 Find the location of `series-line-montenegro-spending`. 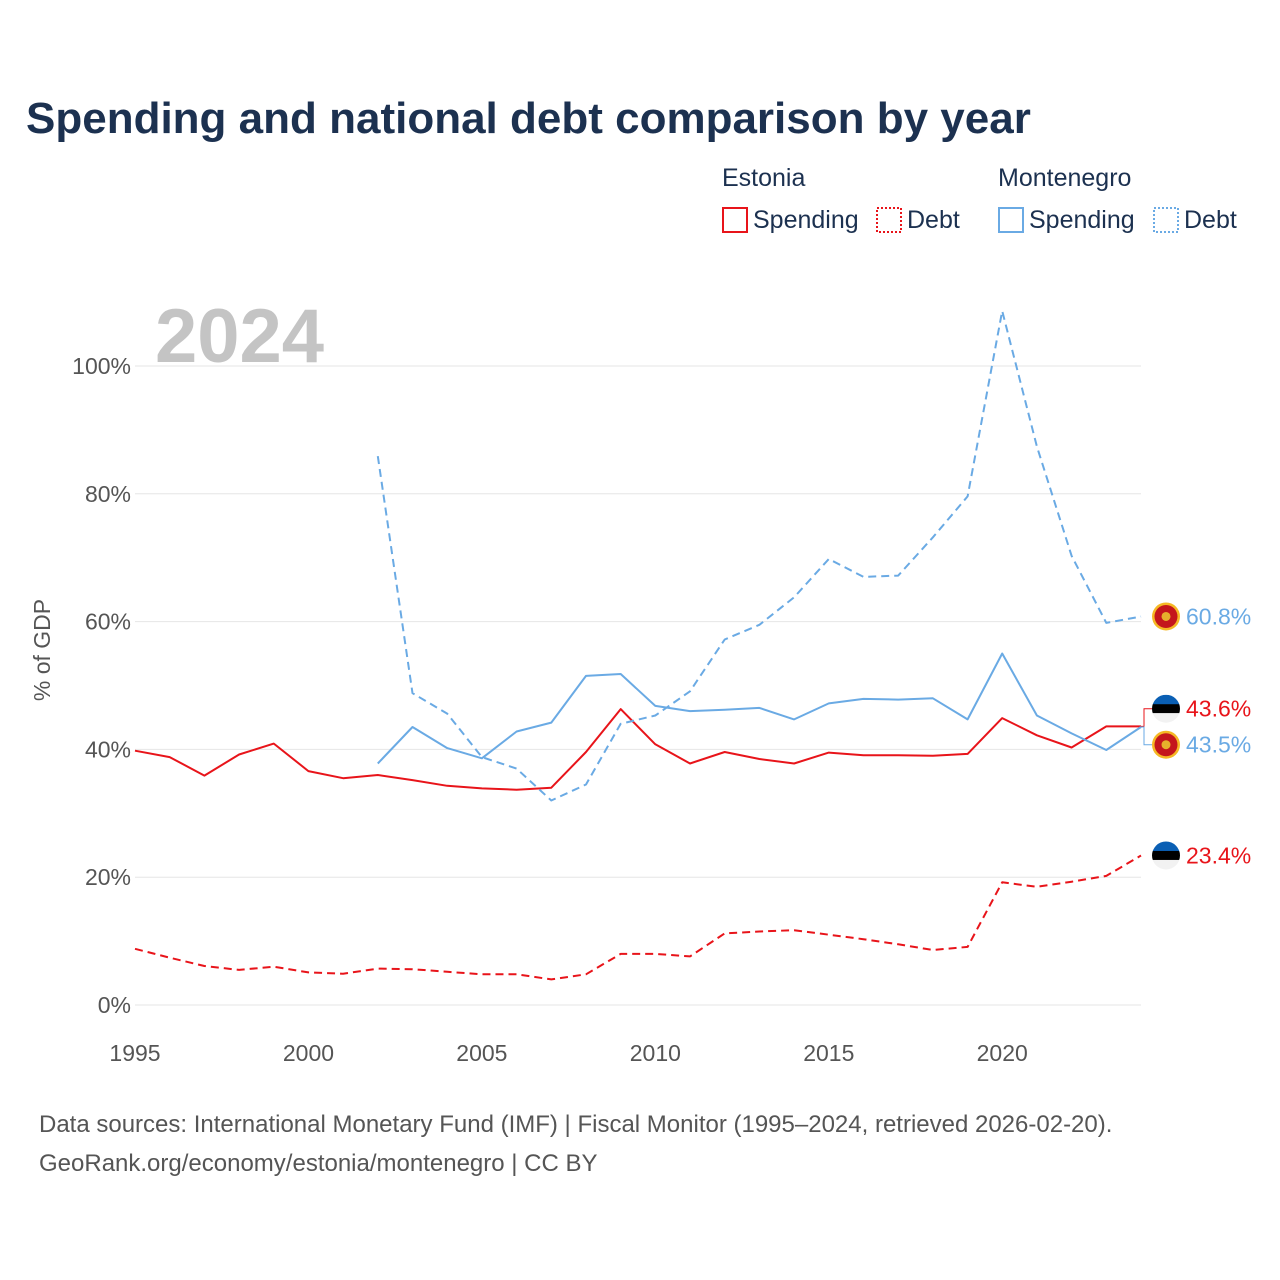

series-line-montenegro-spending is located at coordinates (759, 708).